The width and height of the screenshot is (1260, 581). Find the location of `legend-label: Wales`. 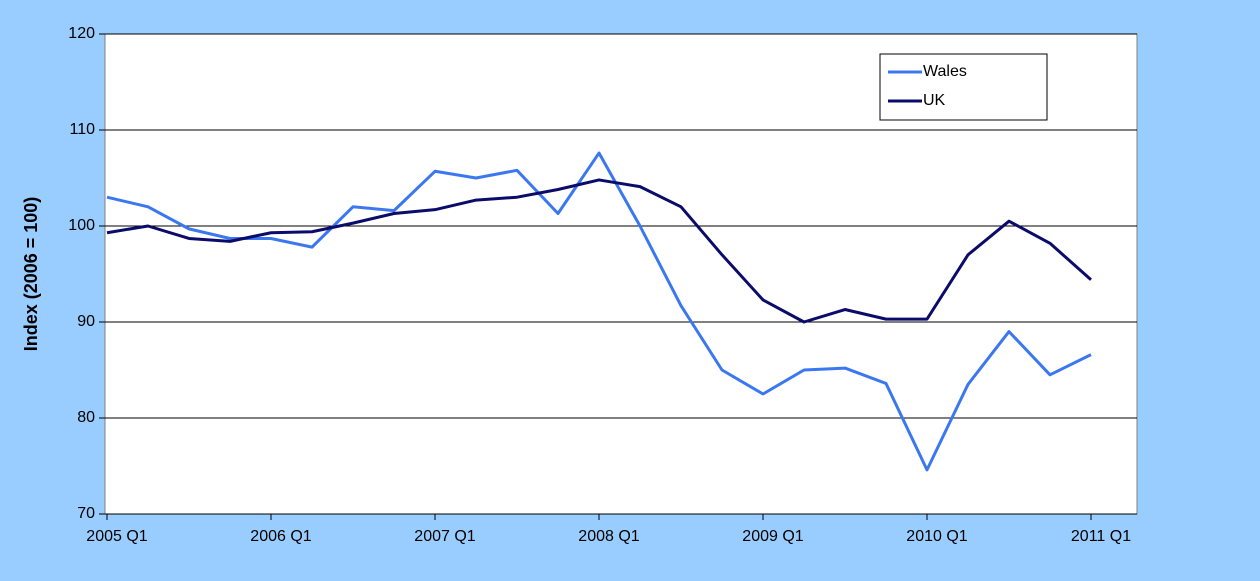

legend-label: Wales is located at coordinates (945, 71).